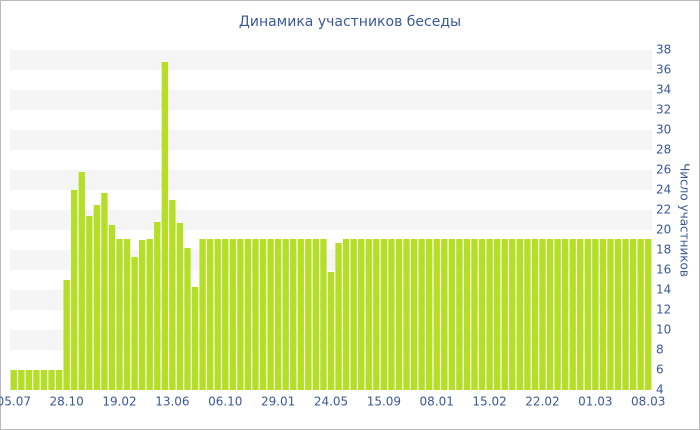 The width and height of the screenshot is (700, 430). Describe the element at coordinates (663, 270) in the screenshot. I see `y-tick-label: 16` at that location.